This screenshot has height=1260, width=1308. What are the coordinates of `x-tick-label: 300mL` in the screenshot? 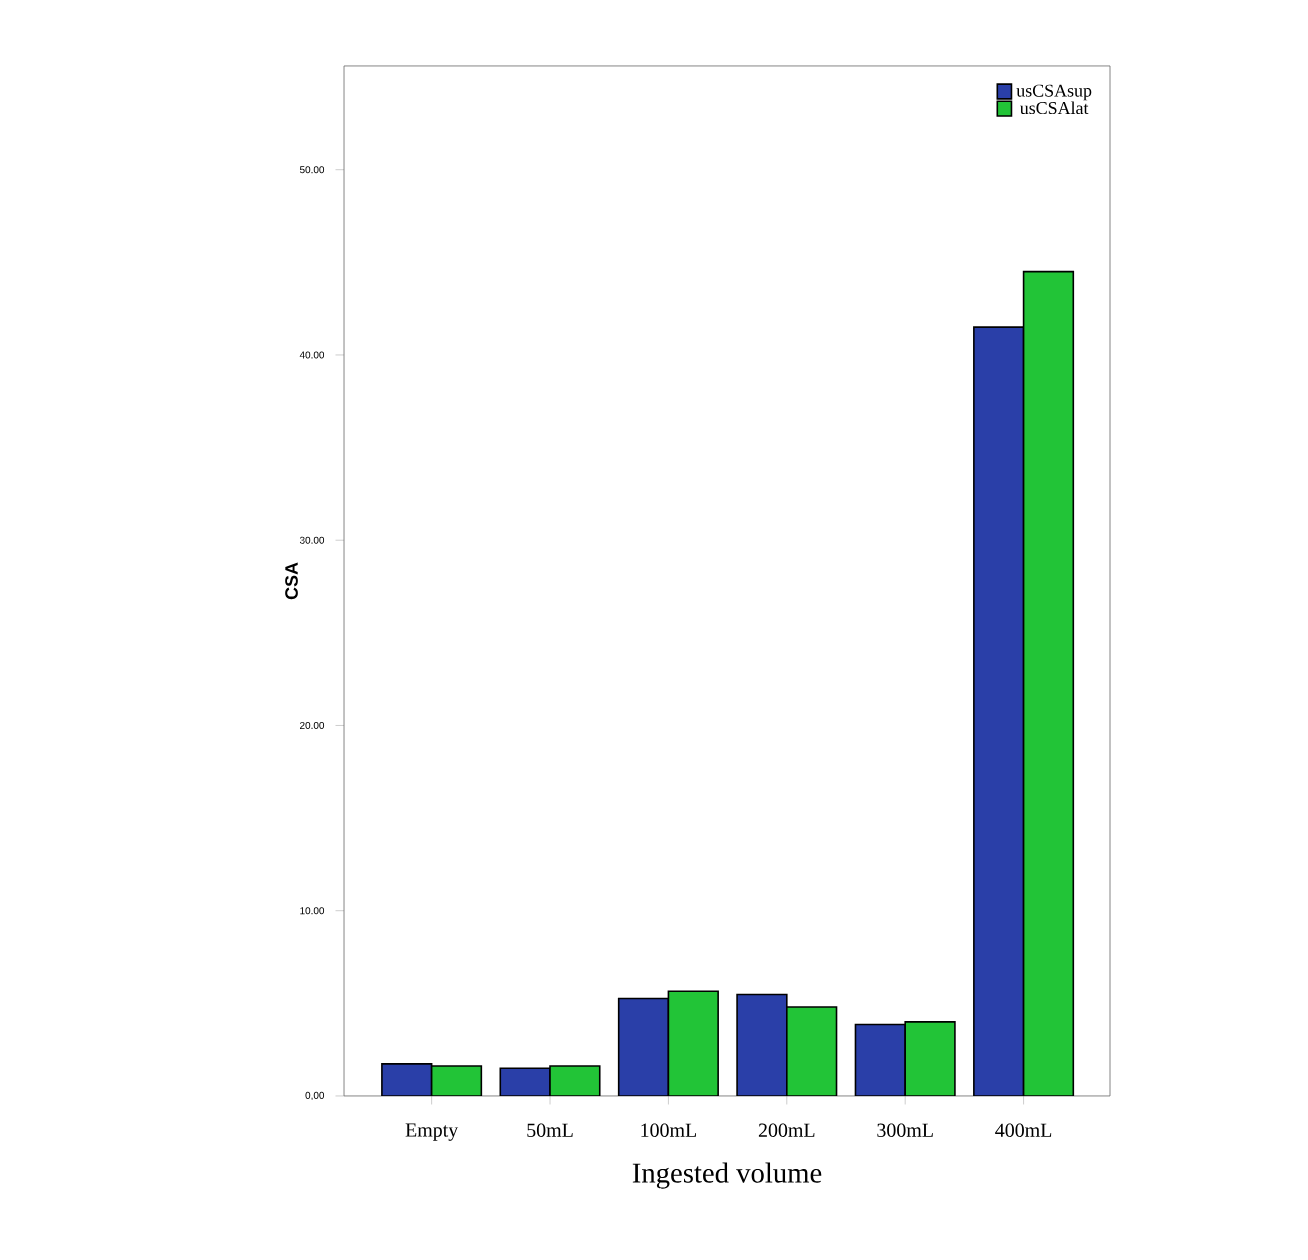 It's located at (905, 1130).